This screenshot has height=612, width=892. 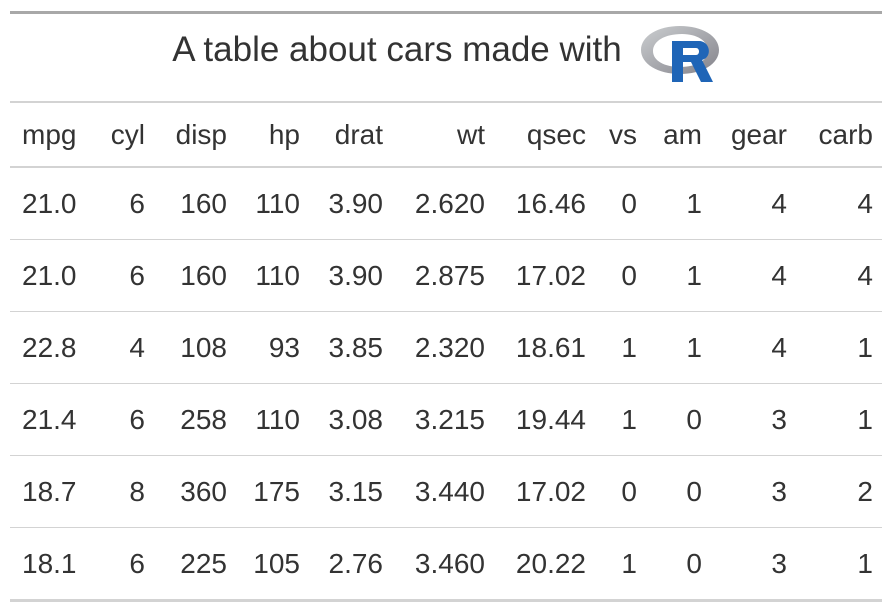 I want to click on cell-wt: 3.460, so click(x=443, y=564).